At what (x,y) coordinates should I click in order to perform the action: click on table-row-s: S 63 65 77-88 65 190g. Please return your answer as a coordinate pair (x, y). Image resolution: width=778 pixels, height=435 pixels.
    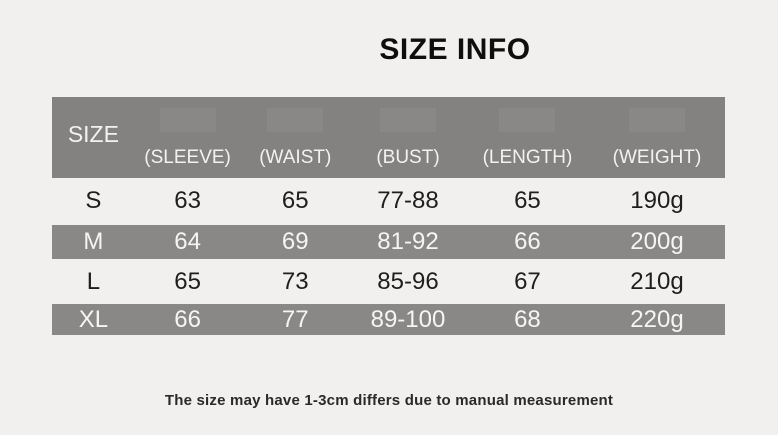
    Looking at the image, I should click on (388, 201).